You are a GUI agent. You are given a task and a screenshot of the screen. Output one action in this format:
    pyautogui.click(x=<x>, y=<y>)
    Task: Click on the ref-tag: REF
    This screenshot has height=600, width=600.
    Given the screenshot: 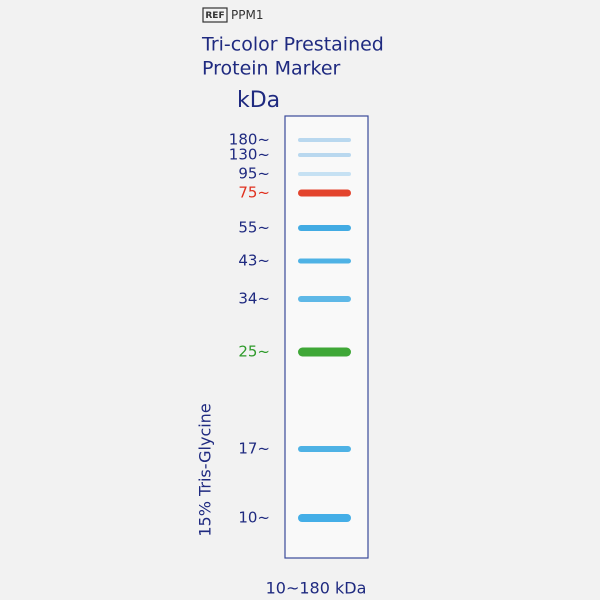 What is the action you would take?
    pyautogui.click(x=214, y=16)
    